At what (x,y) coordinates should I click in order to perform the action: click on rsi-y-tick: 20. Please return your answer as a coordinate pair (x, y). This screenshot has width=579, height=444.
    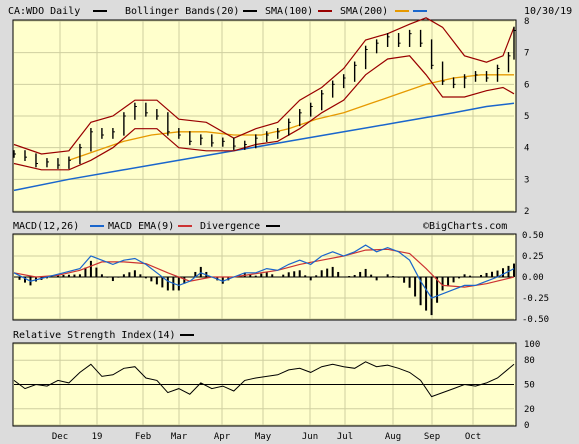
    Looking at the image, I should click on (529, 410).